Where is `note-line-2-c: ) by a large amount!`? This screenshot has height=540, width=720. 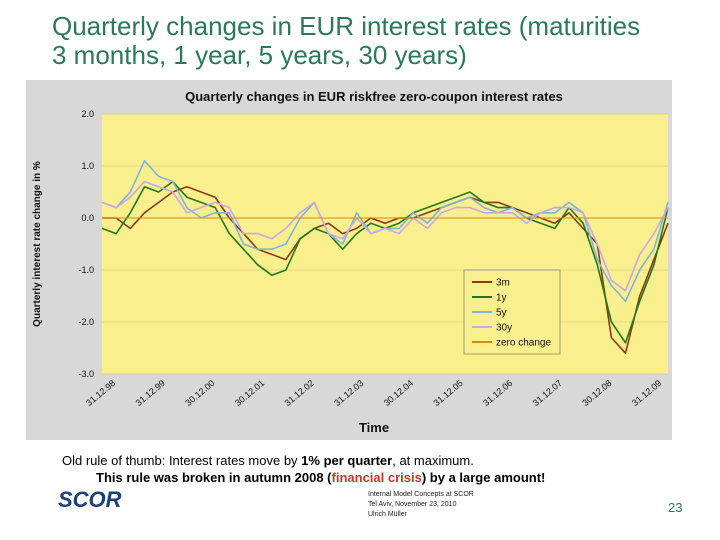
note-line-2-c: ) by a large amount! is located at coordinates (483, 477).